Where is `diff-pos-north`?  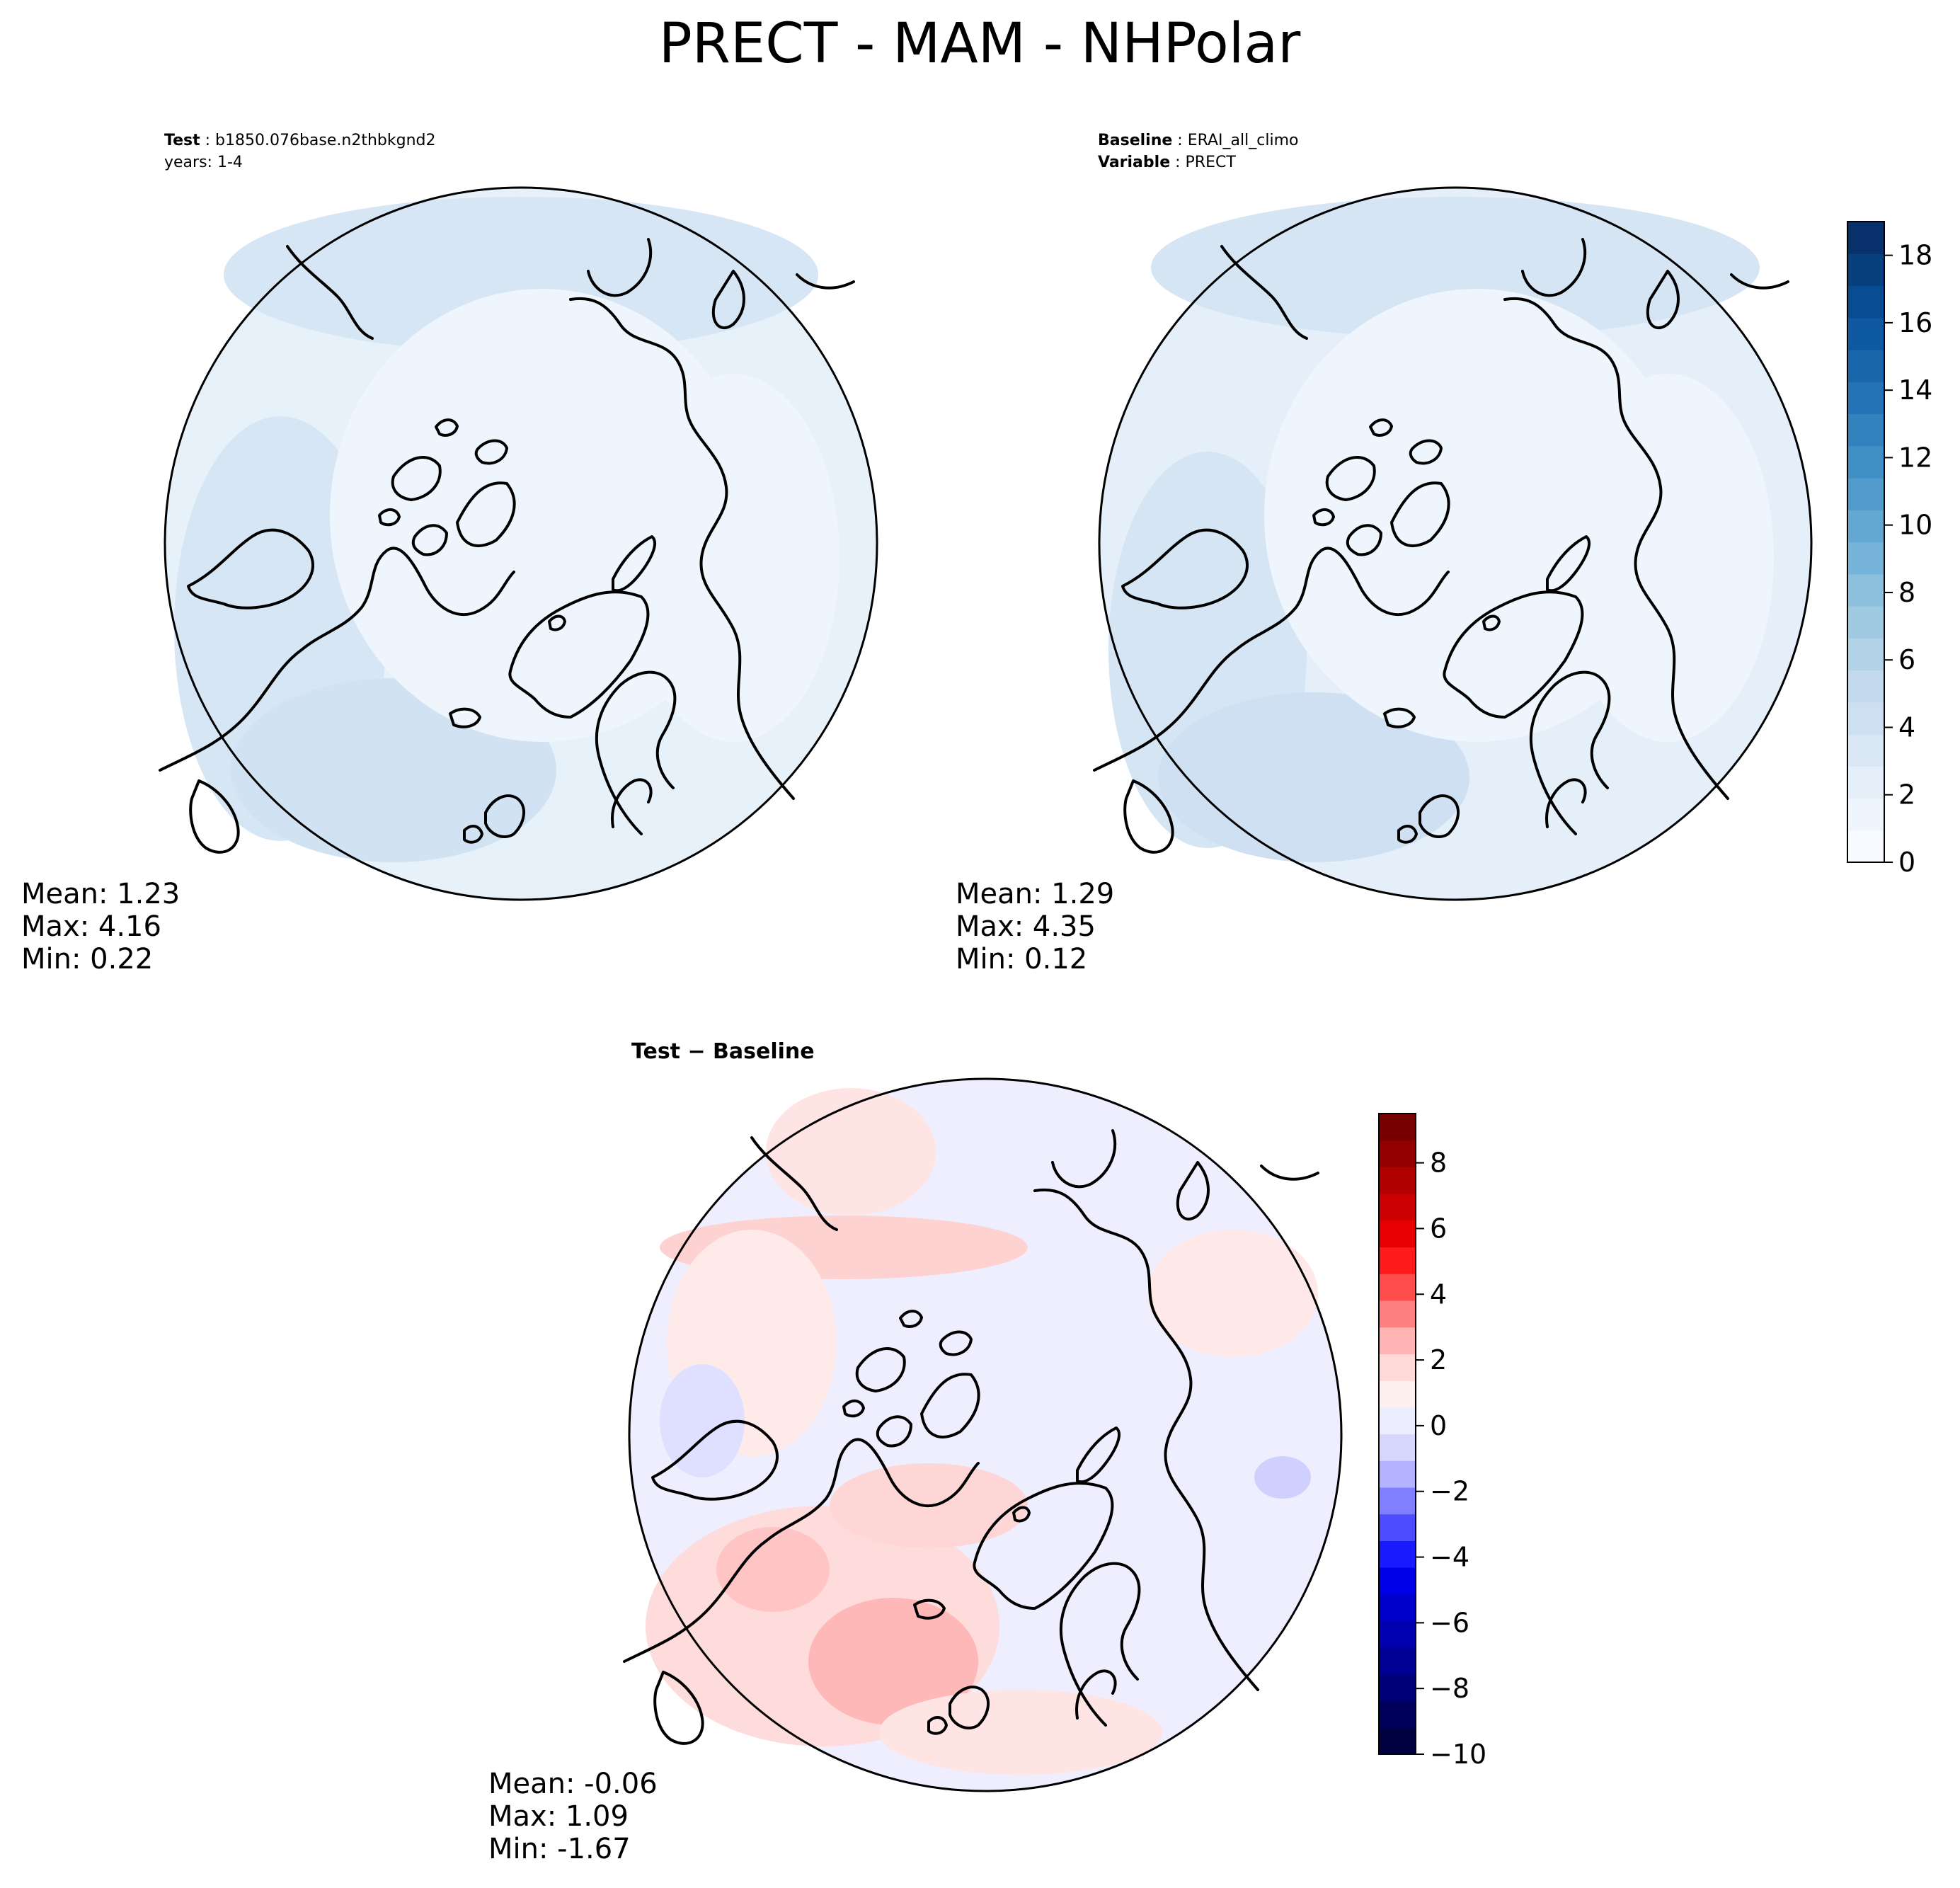
diff-pos-north is located at coordinates (851, 1151).